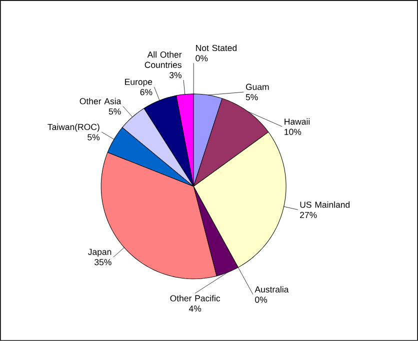 The height and width of the screenshot is (341, 418). I want to click on category-label: Not Stated, so click(216, 48).